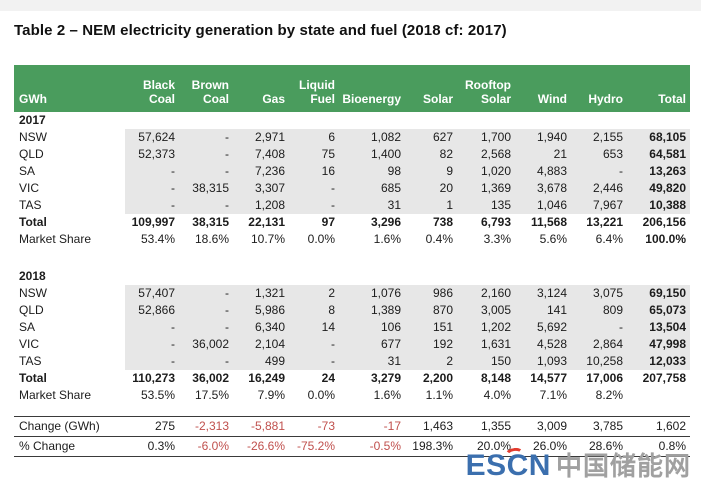 This screenshot has height=485, width=701. I want to click on total-cell: 16,249, so click(266, 378).